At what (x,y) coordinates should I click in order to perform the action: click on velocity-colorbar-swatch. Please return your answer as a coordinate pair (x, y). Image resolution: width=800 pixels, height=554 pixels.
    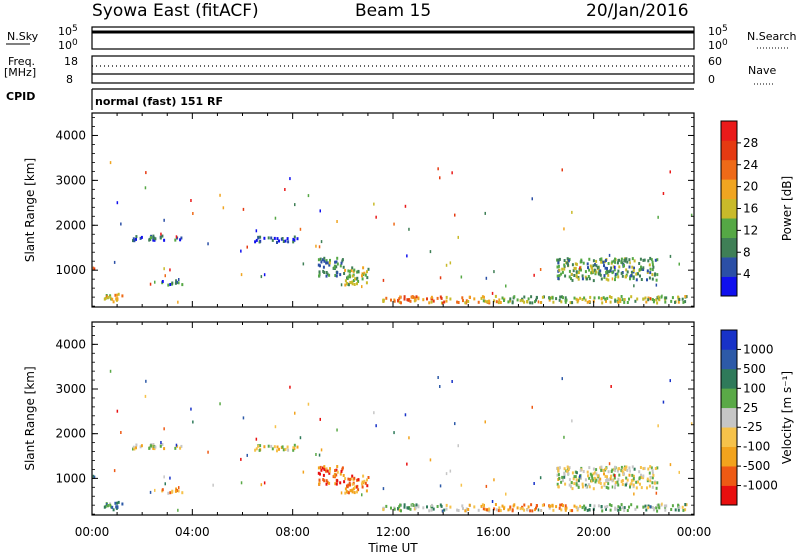
    Looking at the image, I should click on (729, 456).